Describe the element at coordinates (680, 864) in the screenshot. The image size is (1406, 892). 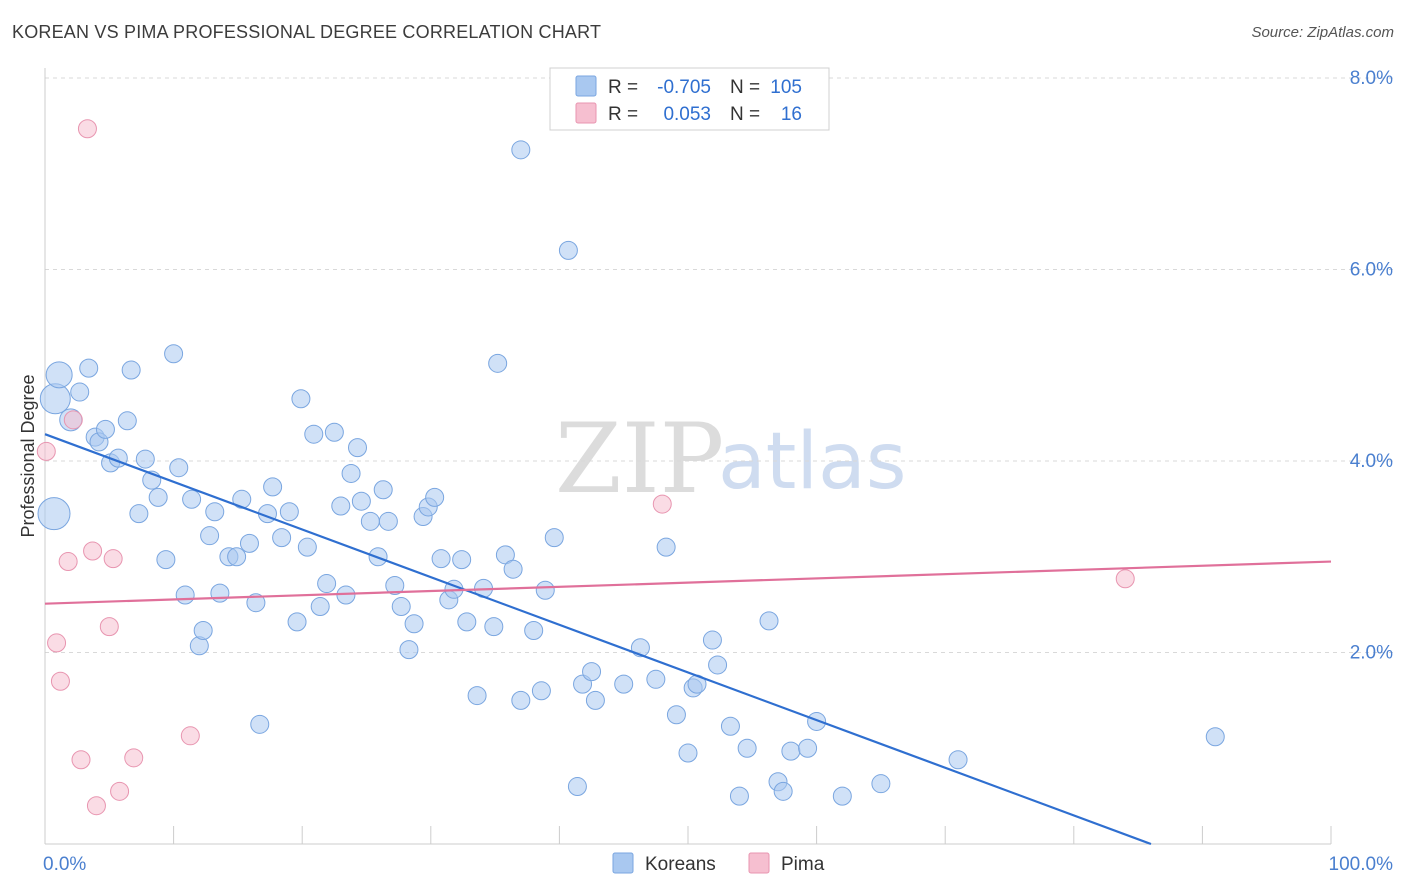
I see `legend-koreans-label: Koreans` at that location.